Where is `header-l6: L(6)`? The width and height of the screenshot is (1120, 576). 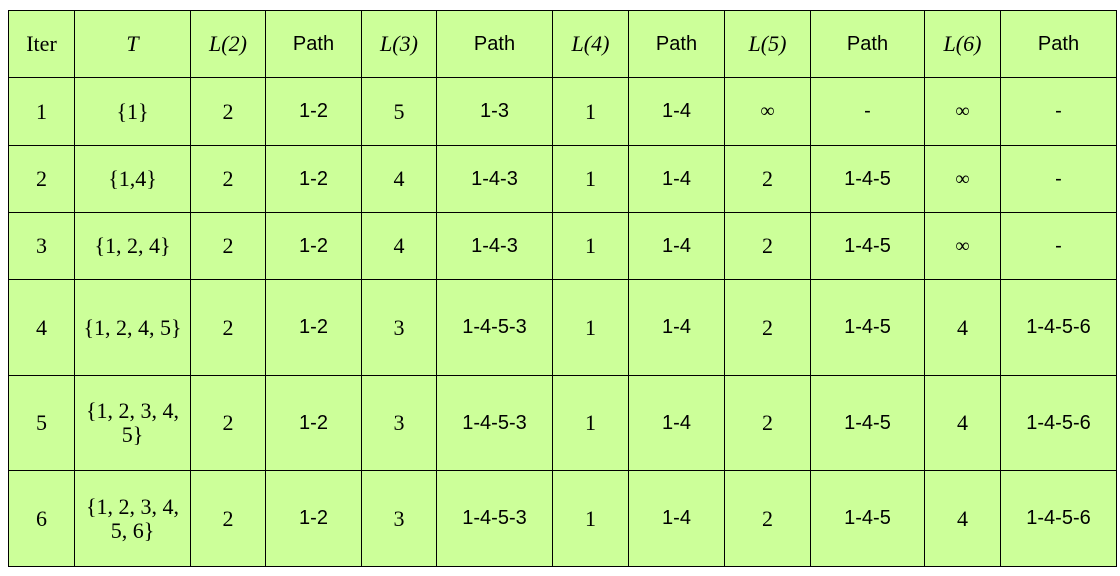
header-l6: L(6) is located at coordinates (962, 44).